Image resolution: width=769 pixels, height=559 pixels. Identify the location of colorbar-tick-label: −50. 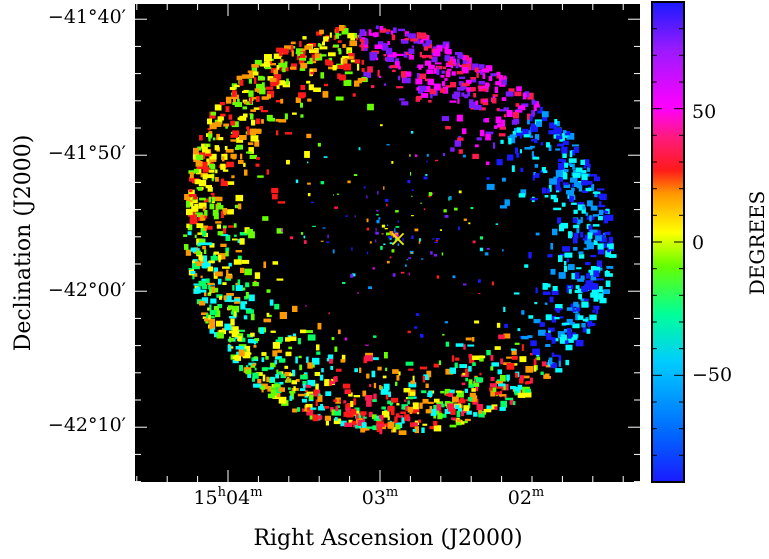
(712, 375).